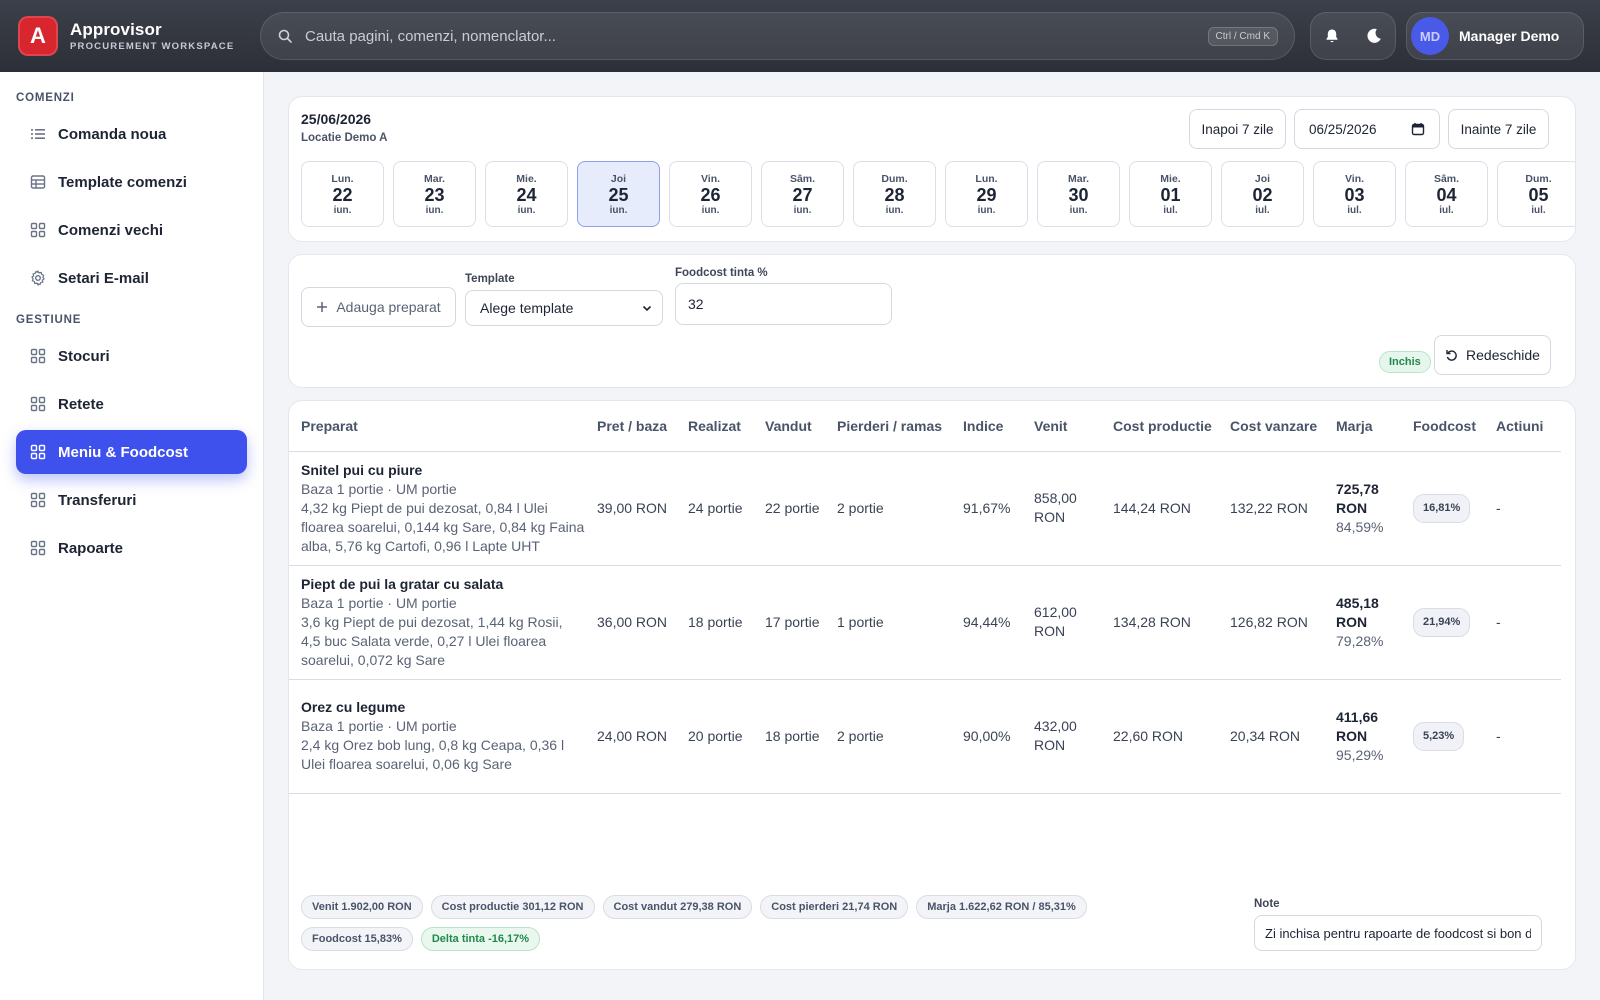 The height and width of the screenshot is (1000, 1600). I want to click on day-tile: Dum. 05 iul., so click(1536, 194).